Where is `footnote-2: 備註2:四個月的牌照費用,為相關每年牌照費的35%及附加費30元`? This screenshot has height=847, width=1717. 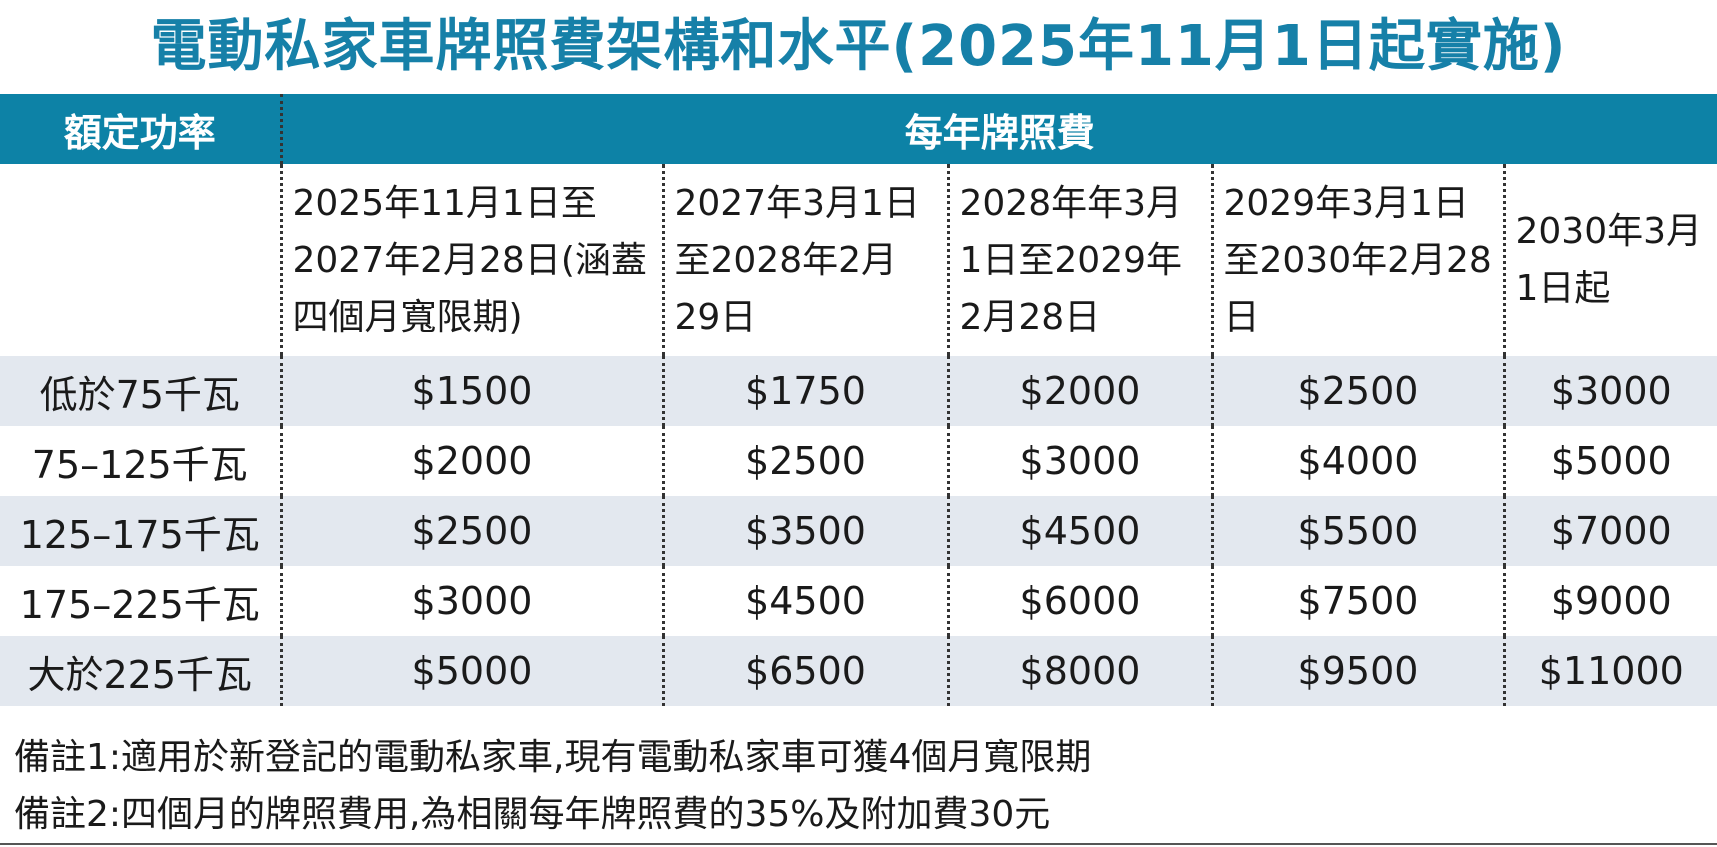 footnote-2: 備註2:四個月的牌照費用,為相關每年牌照費的35%及附加費30元 is located at coordinates (532, 814).